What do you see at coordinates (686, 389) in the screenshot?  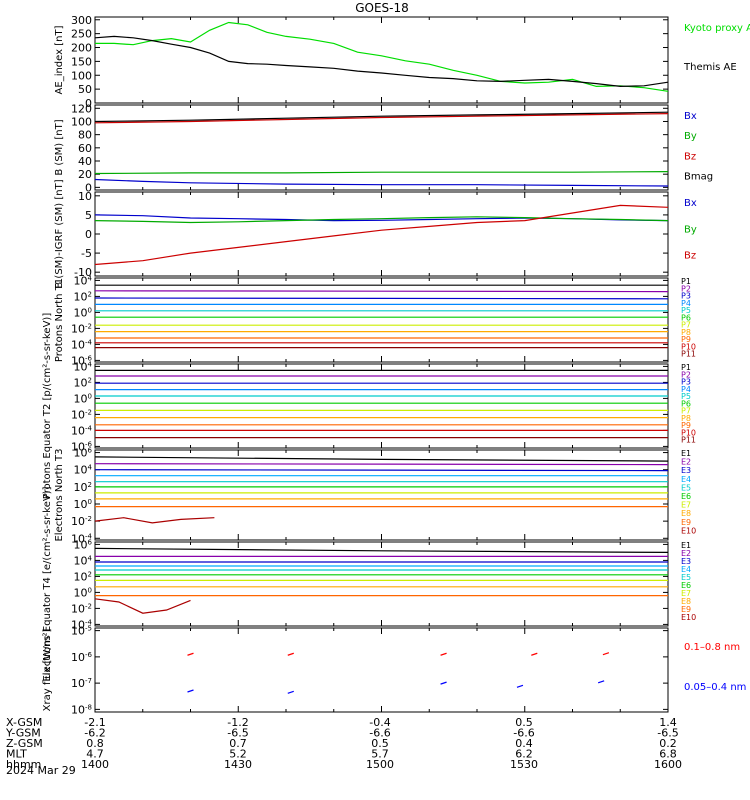 I see `legend-label: P4` at bounding box center [686, 389].